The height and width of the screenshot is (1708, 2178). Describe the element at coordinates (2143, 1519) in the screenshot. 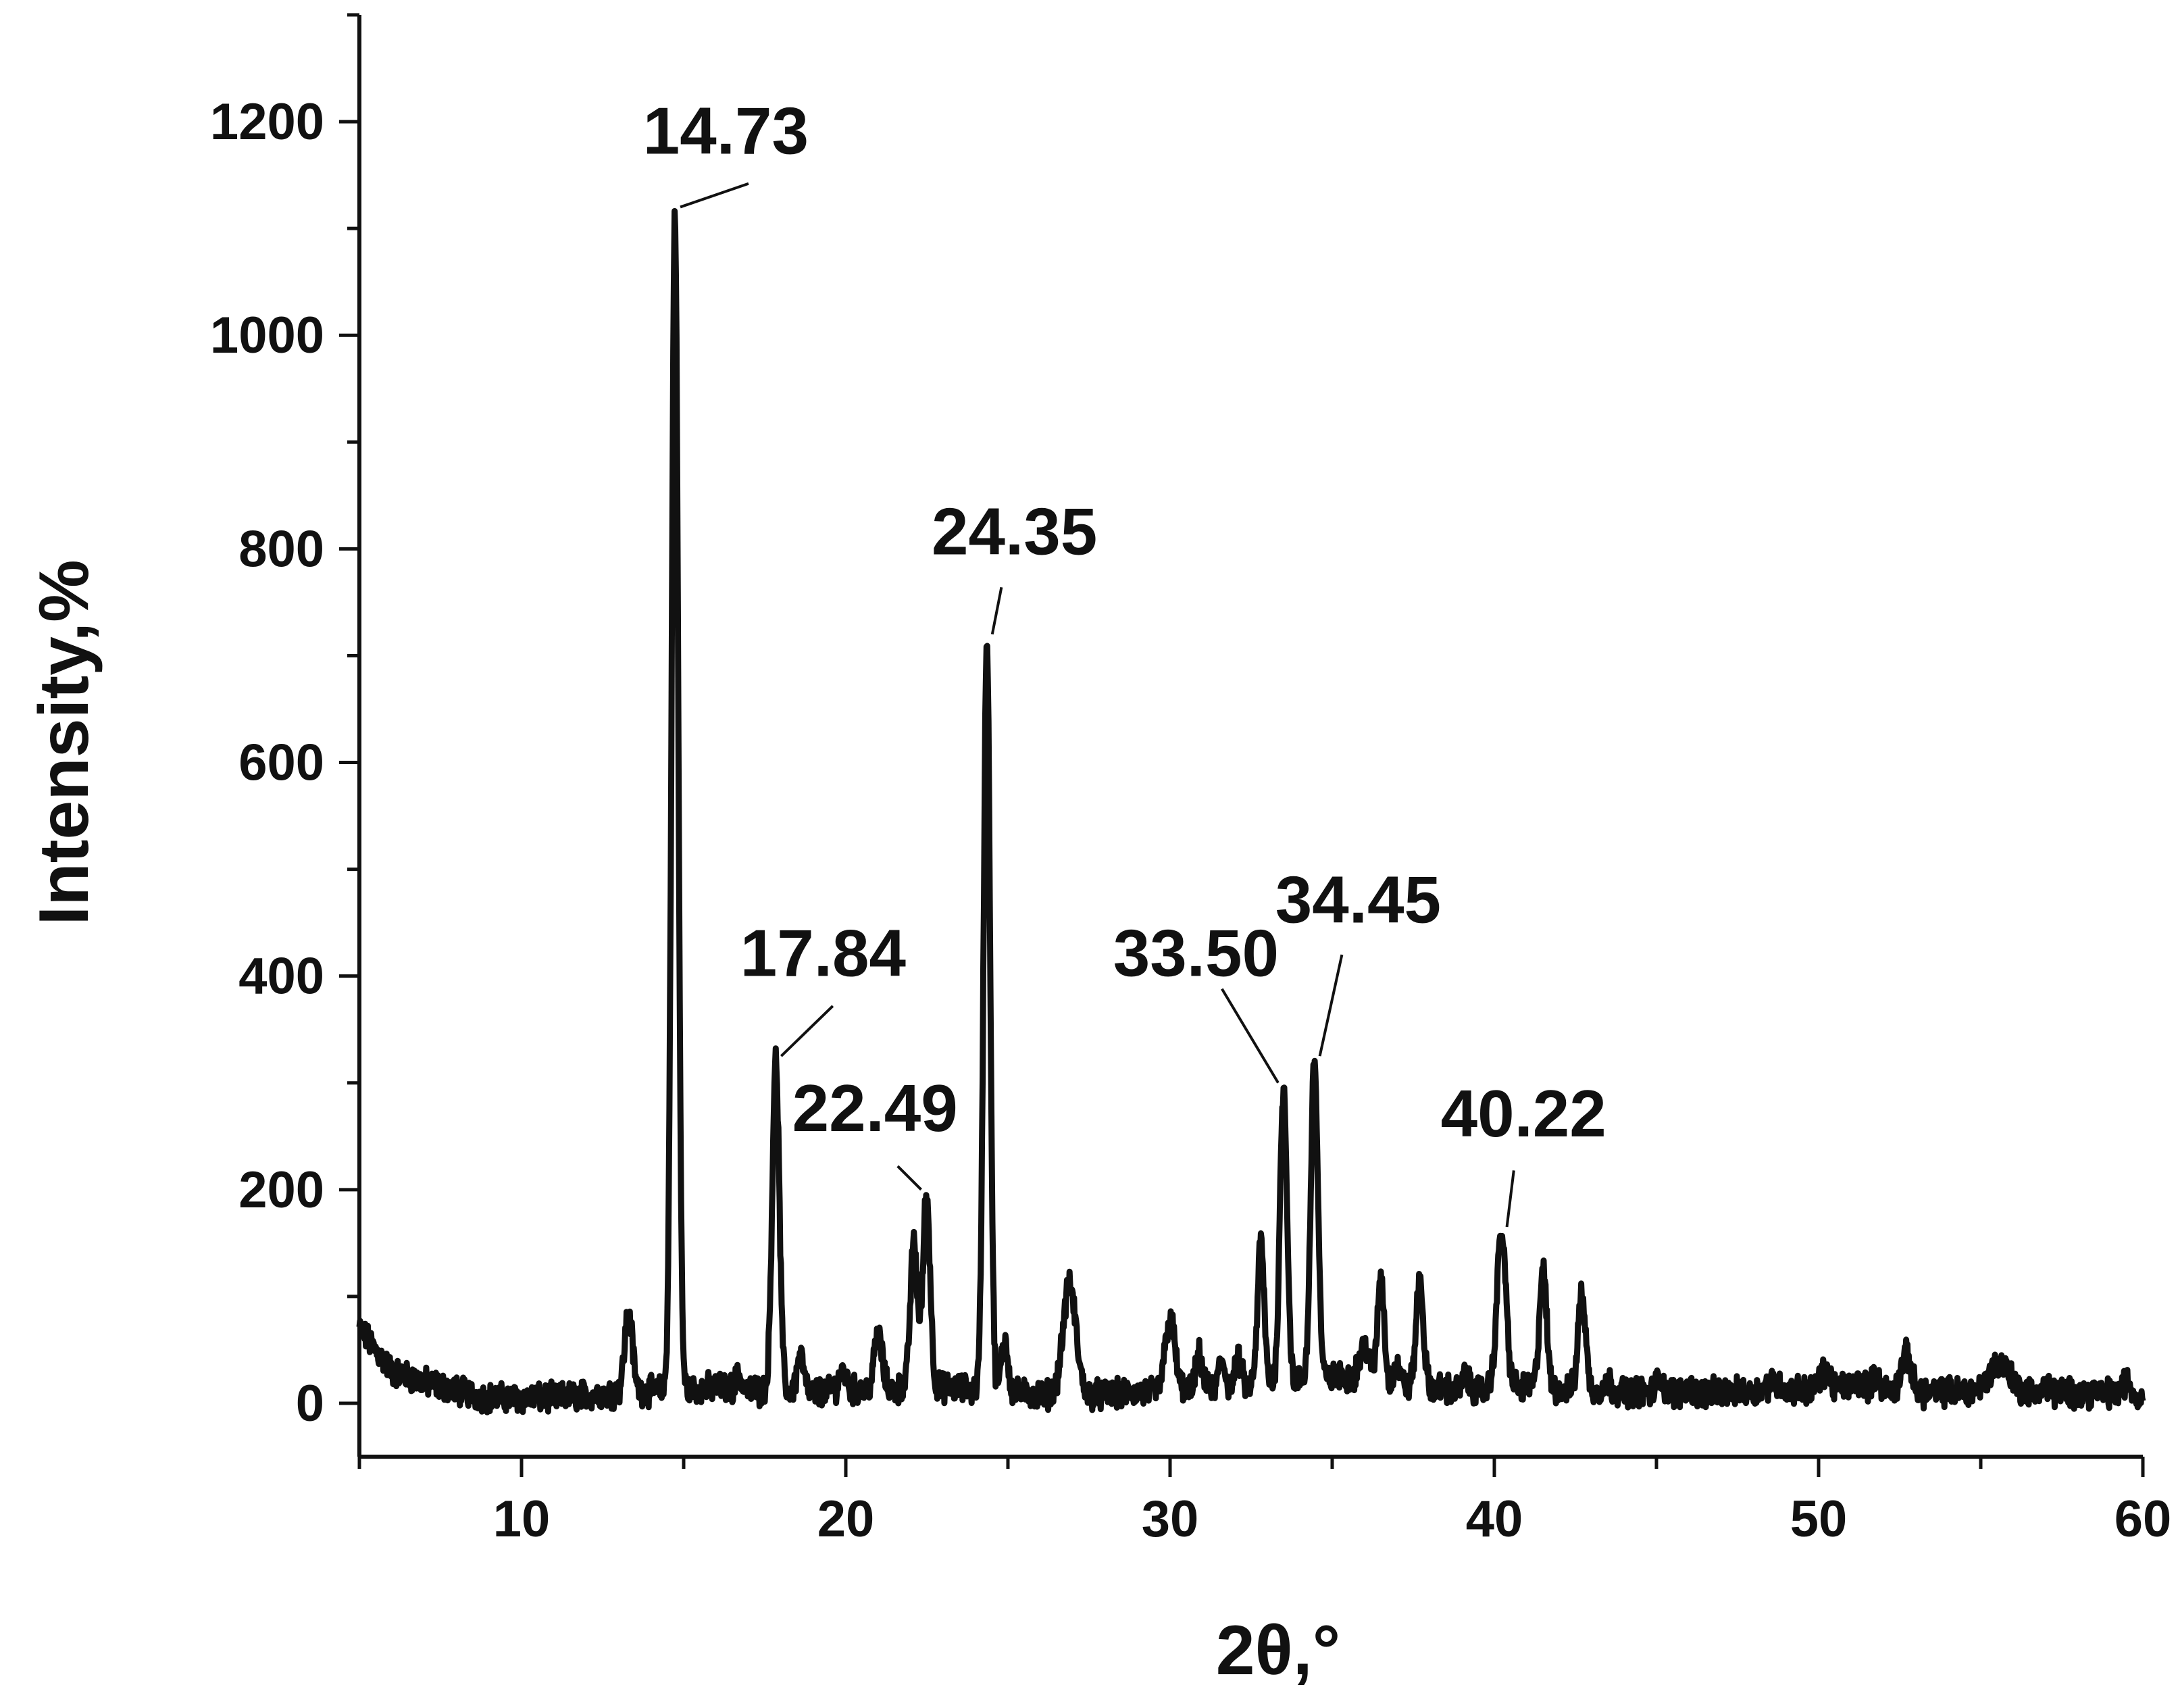

I see `x-tick-label: 60` at that location.